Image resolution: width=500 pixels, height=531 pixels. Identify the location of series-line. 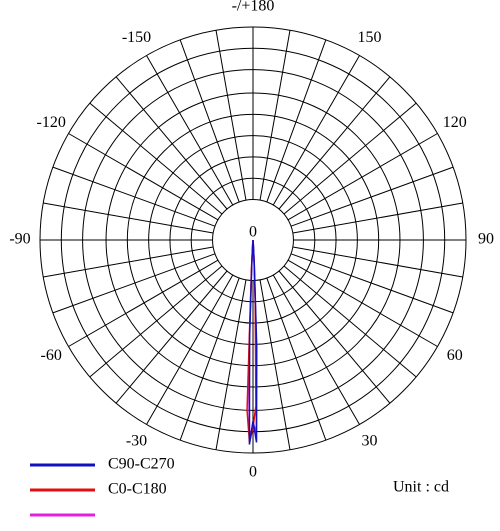
(253, 342).